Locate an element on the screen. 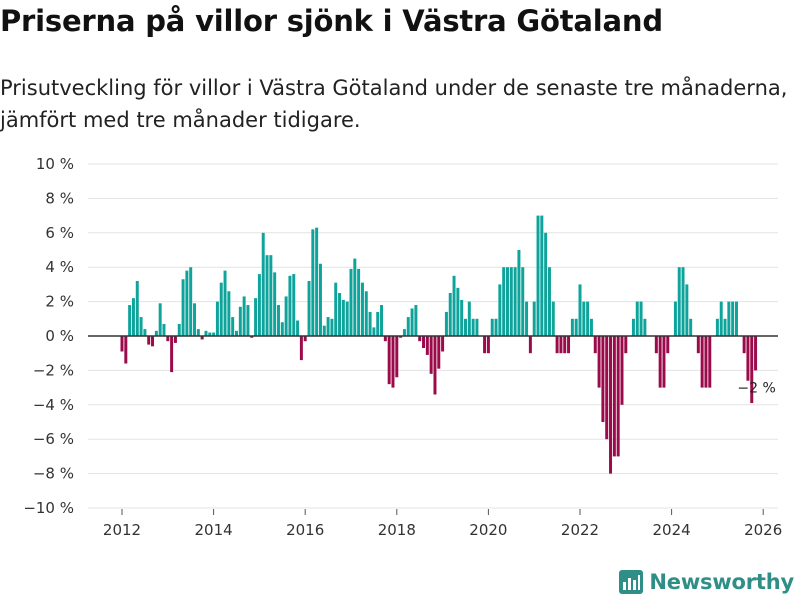 This screenshot has width=800, height=600. y-tick-label: 10 % is located at coordinates (55, 164).